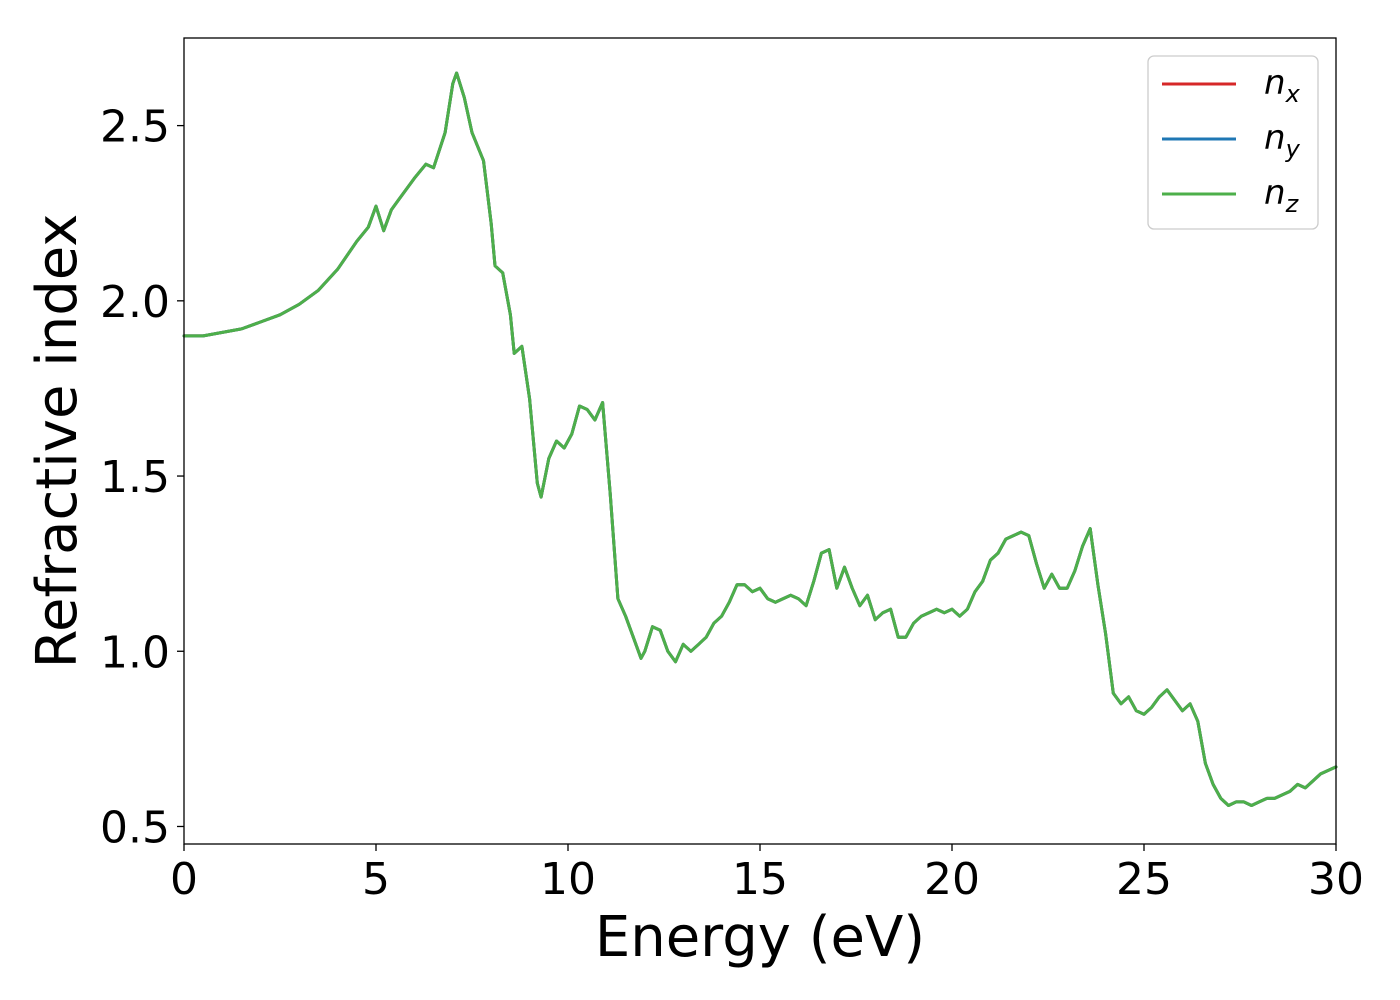 The image size is (1400, 1000). What do you see at coordinates (1233, 142) in the screenshot?
I see `legend-box` at bounding box center [1233, 142].